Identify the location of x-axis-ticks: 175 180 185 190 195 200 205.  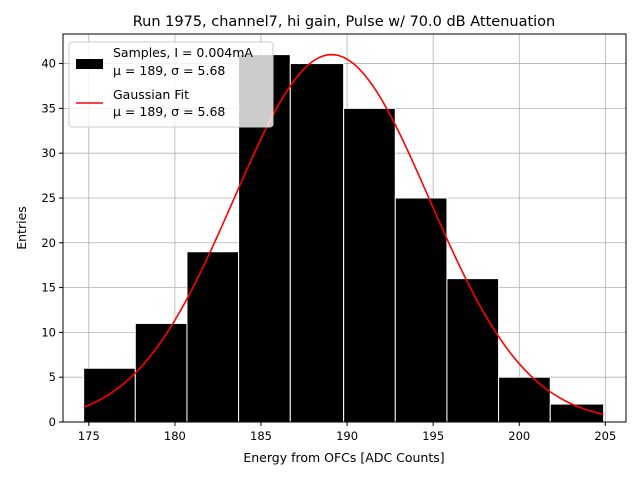
(347, 432).